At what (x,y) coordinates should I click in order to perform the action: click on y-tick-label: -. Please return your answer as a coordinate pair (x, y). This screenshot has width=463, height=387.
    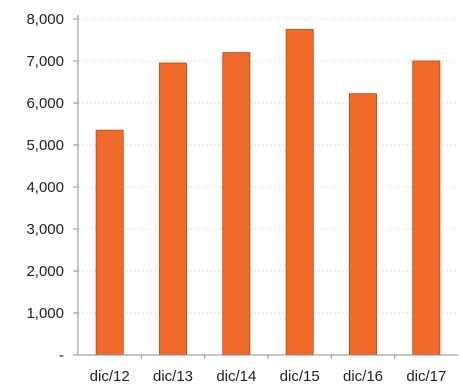
    Looking at the image, I should click on (61, 355).